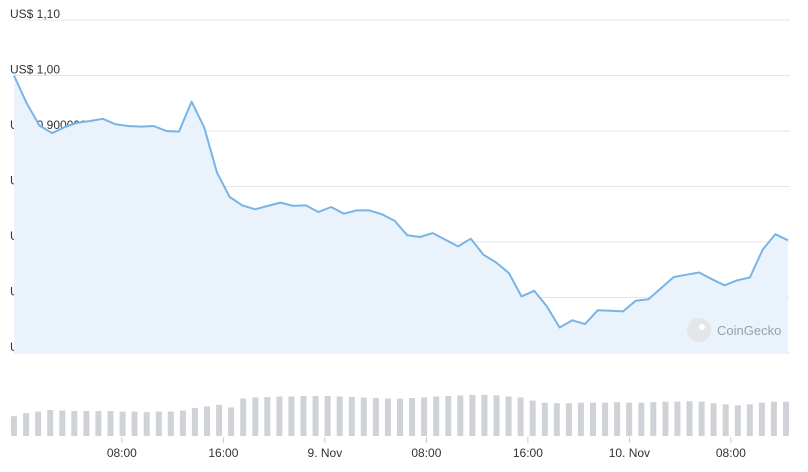 The width and height of the screenshot is (808, 472). I want to click on coingecko-watermark: CoinGecko, so click(734, 330).